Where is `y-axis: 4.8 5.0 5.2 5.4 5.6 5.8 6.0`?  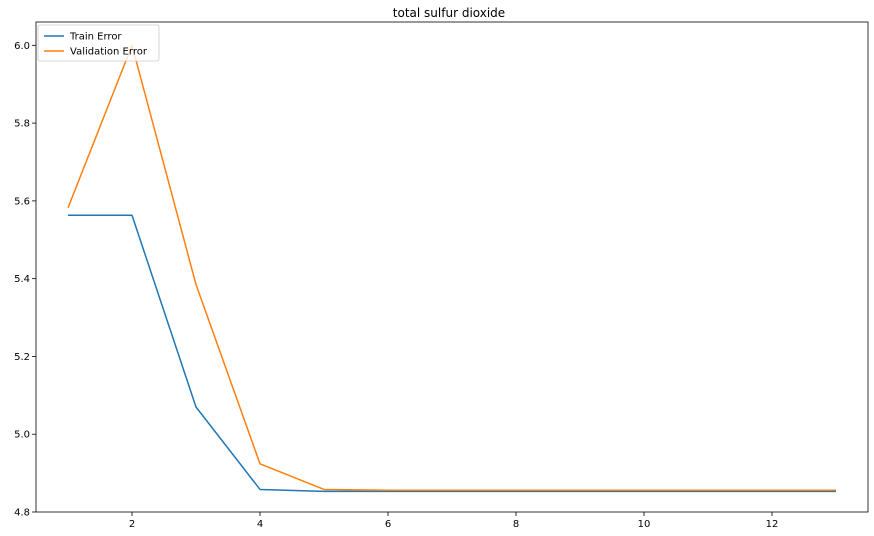
y-axis: 4.8 5.0 5.2 5.4 5.6 5.8 6.0 is located at coordinates (25, 280).